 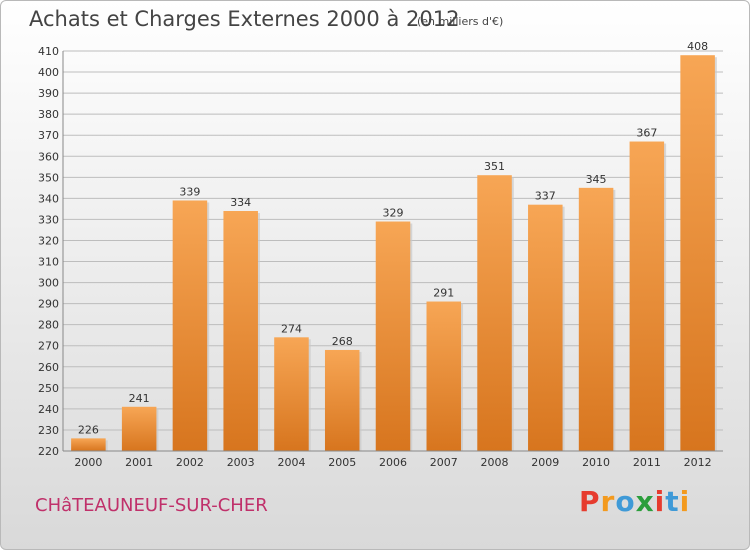 What do you see at coordinates (151, 505) in the screenshot?
I see `commune-name: CHâTEAUNEUF-SUR-CHER` at bounding box center [151, 505].